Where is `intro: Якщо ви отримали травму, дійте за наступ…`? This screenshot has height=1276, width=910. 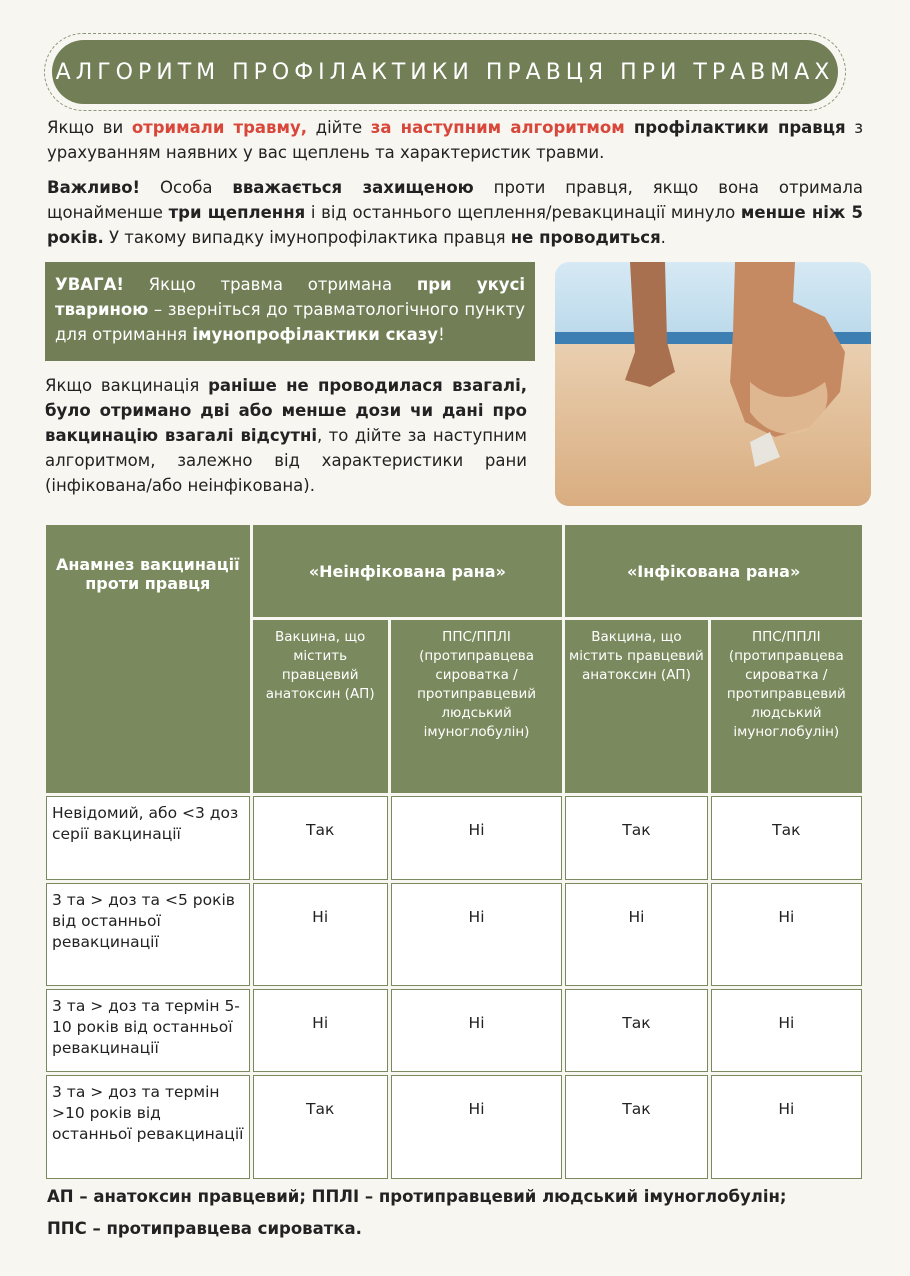
intro: Якщо ви отримали травму, дійте за наступ… is located at coordinates (455, 140).